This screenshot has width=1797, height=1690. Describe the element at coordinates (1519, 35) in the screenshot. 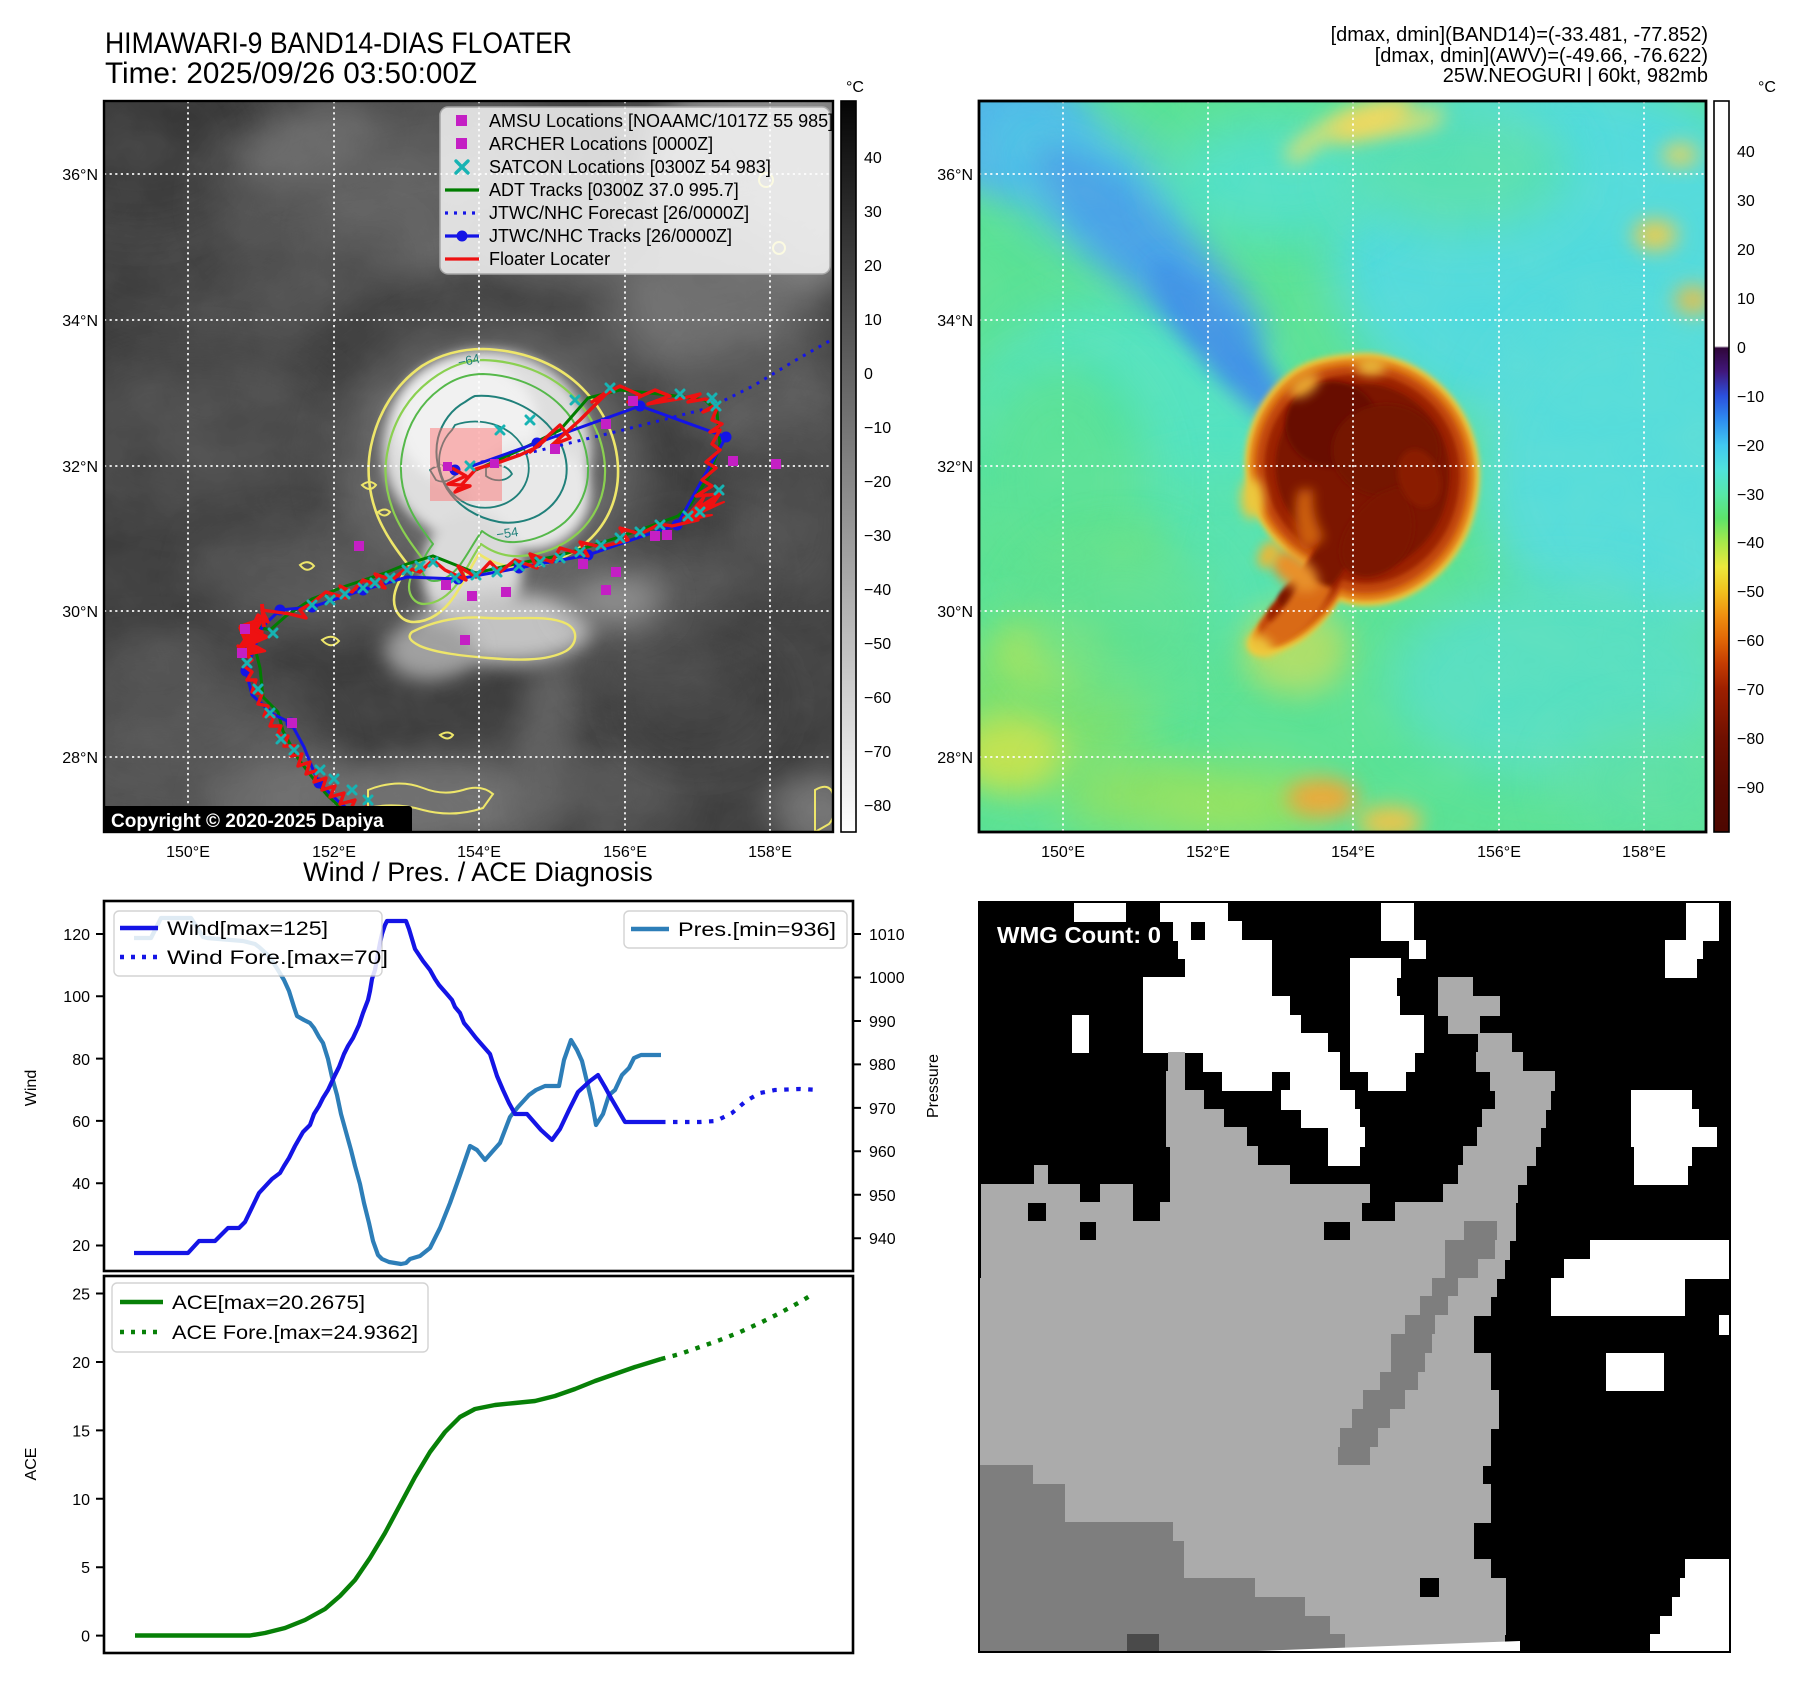

I see `svg-text:[dmax, dmin](BAND14)=(-33.481,: [dmax, dmin](BAND14)=(-33.481, -77.852)` at that location.